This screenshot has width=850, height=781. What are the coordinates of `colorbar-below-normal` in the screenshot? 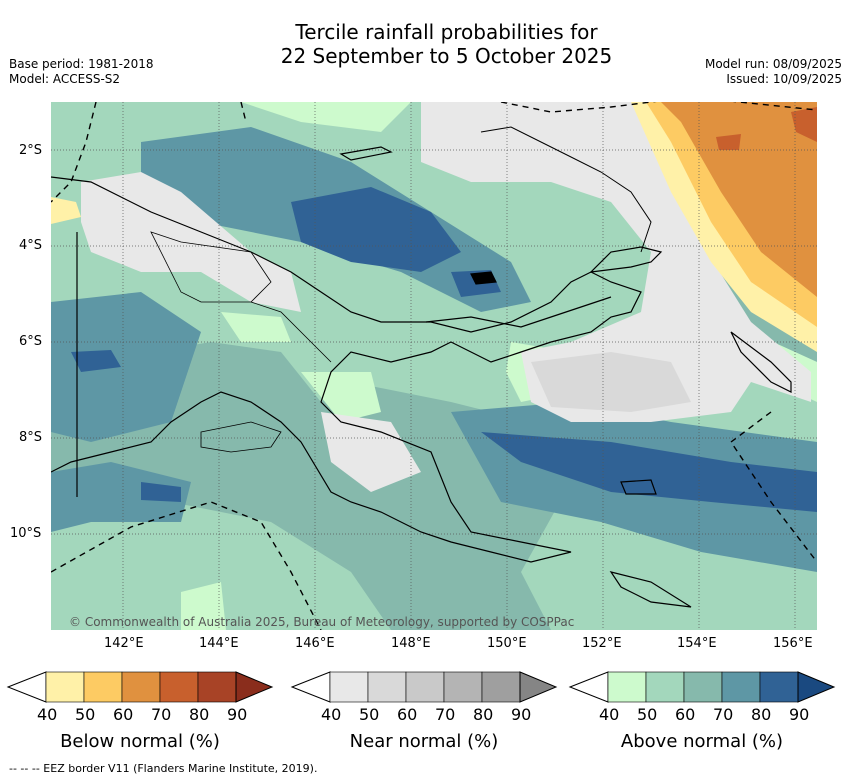 It's located at (140, 687).